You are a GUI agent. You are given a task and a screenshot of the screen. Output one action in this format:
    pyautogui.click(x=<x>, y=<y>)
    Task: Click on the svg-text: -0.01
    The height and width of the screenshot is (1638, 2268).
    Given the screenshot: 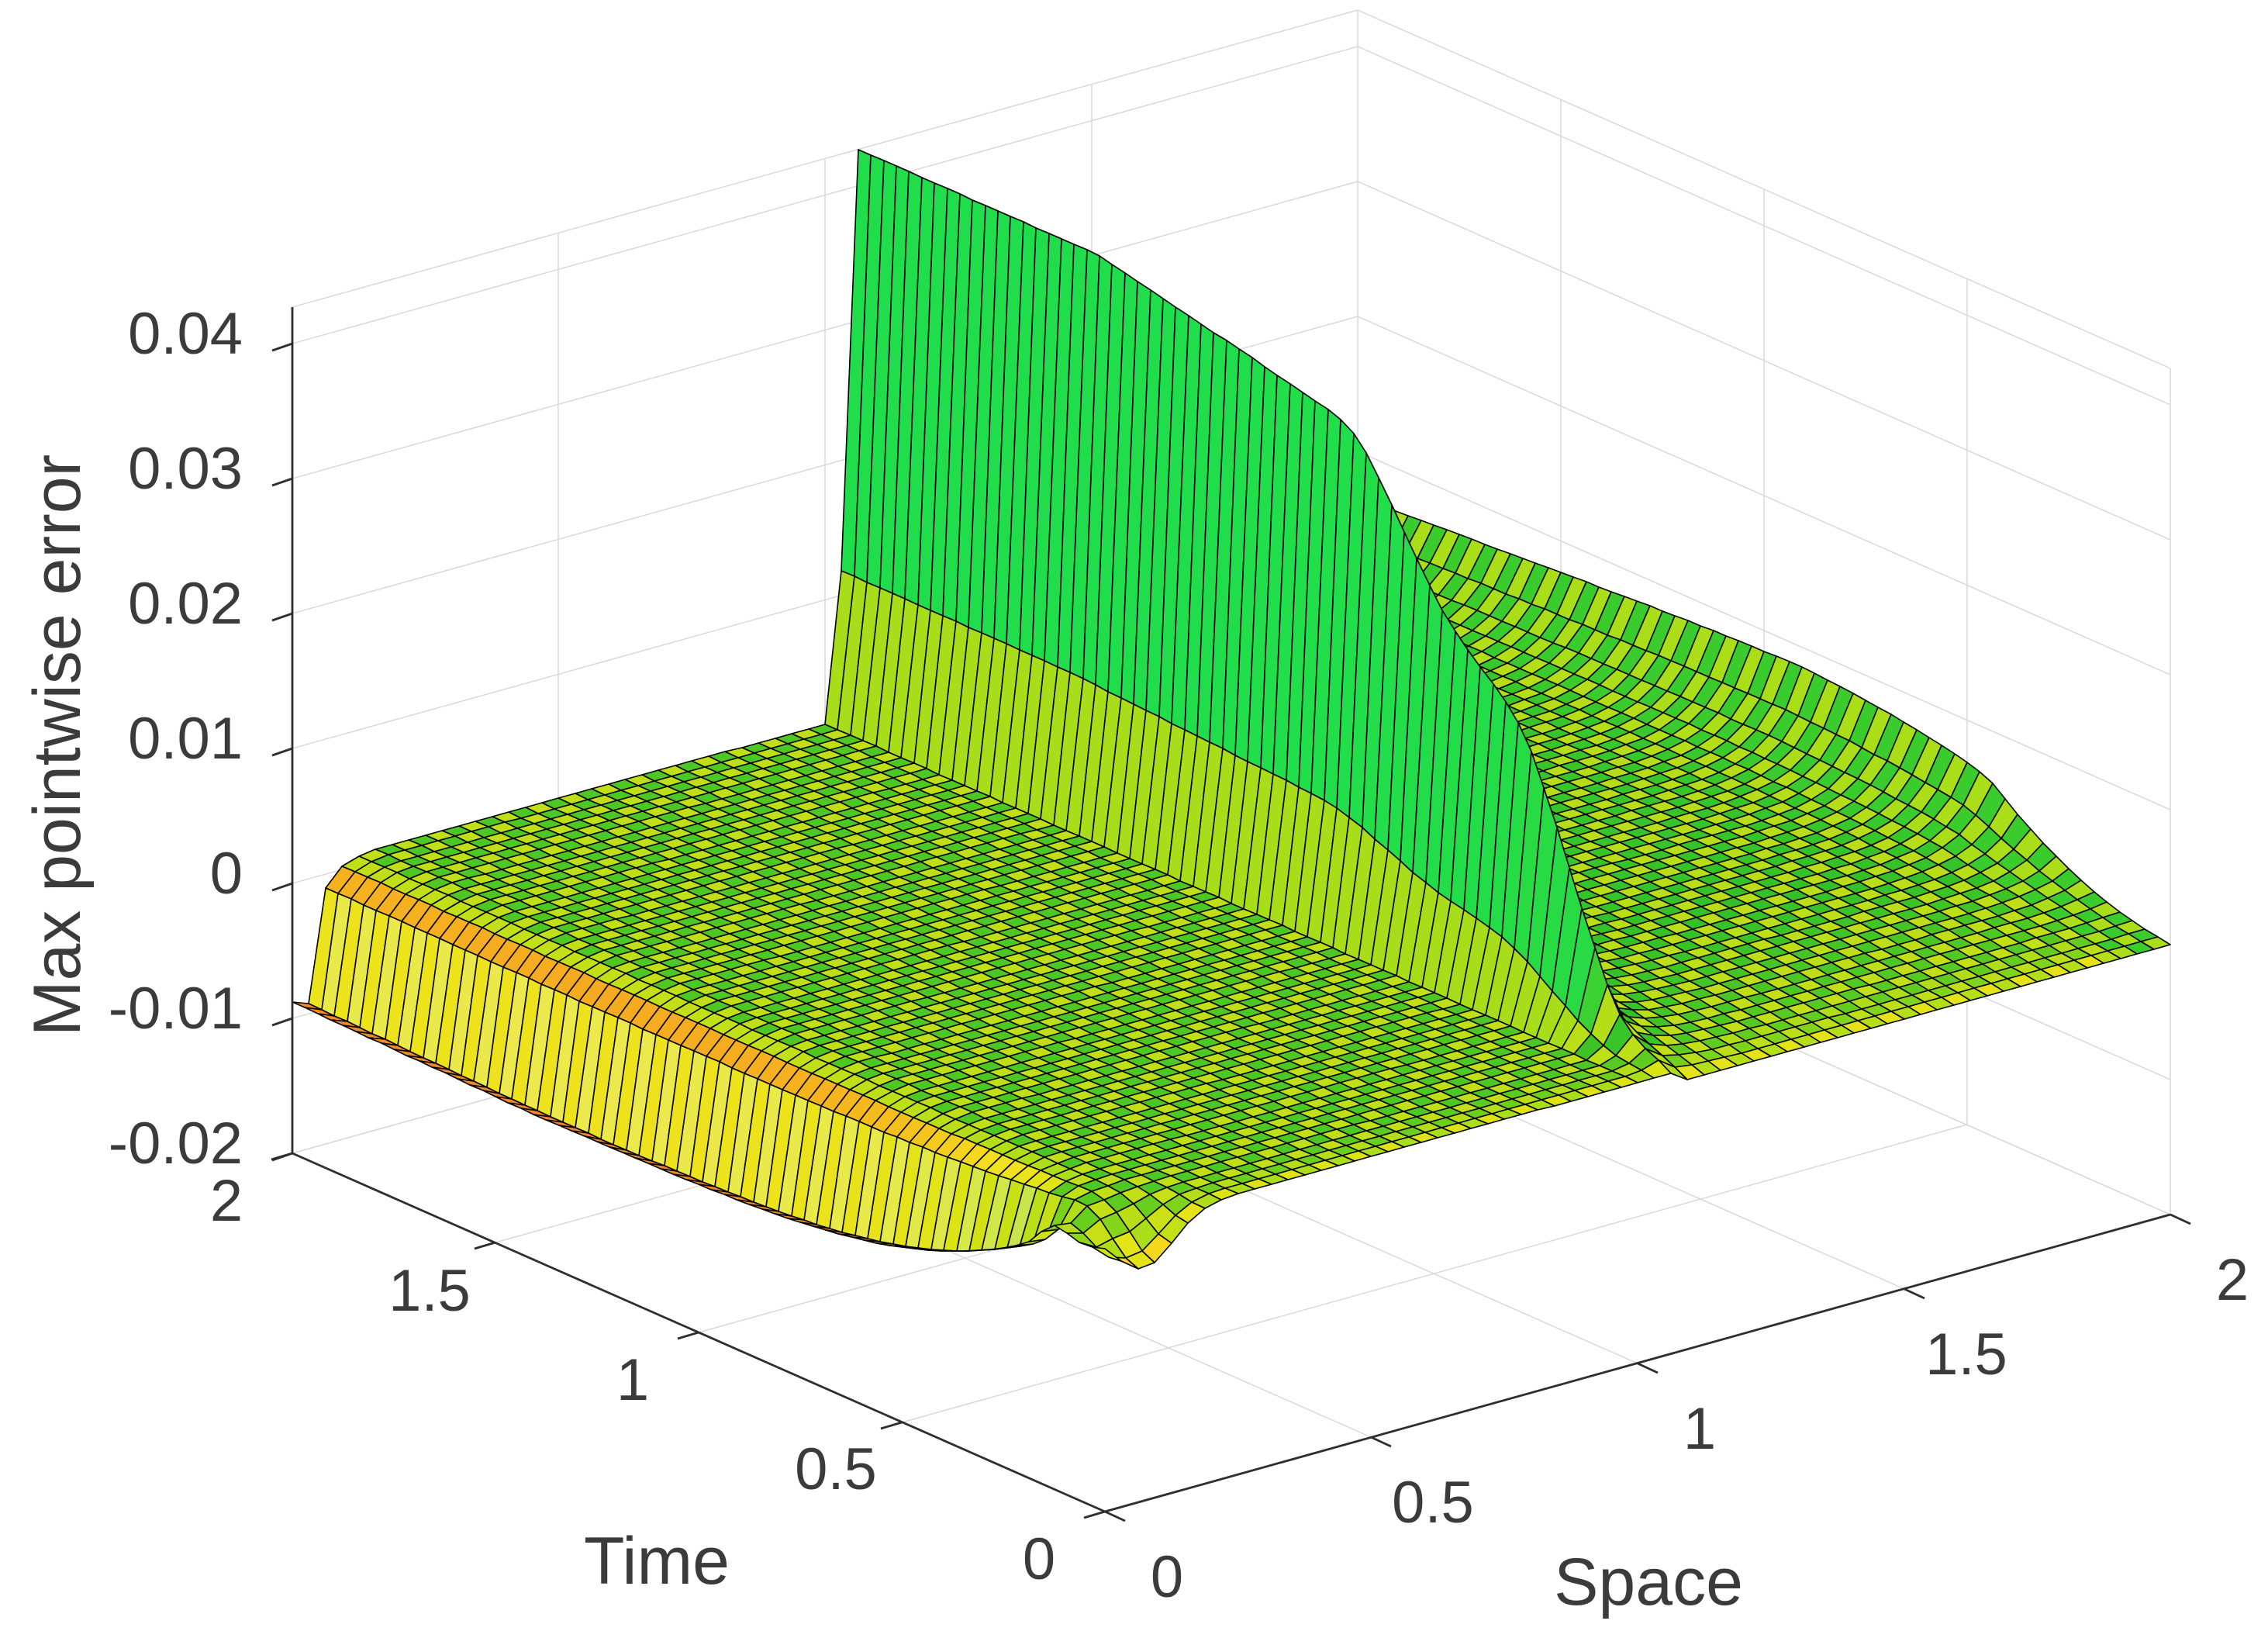 What is the action you would take?
    pyautogui.click(x=176, y=1009)
    